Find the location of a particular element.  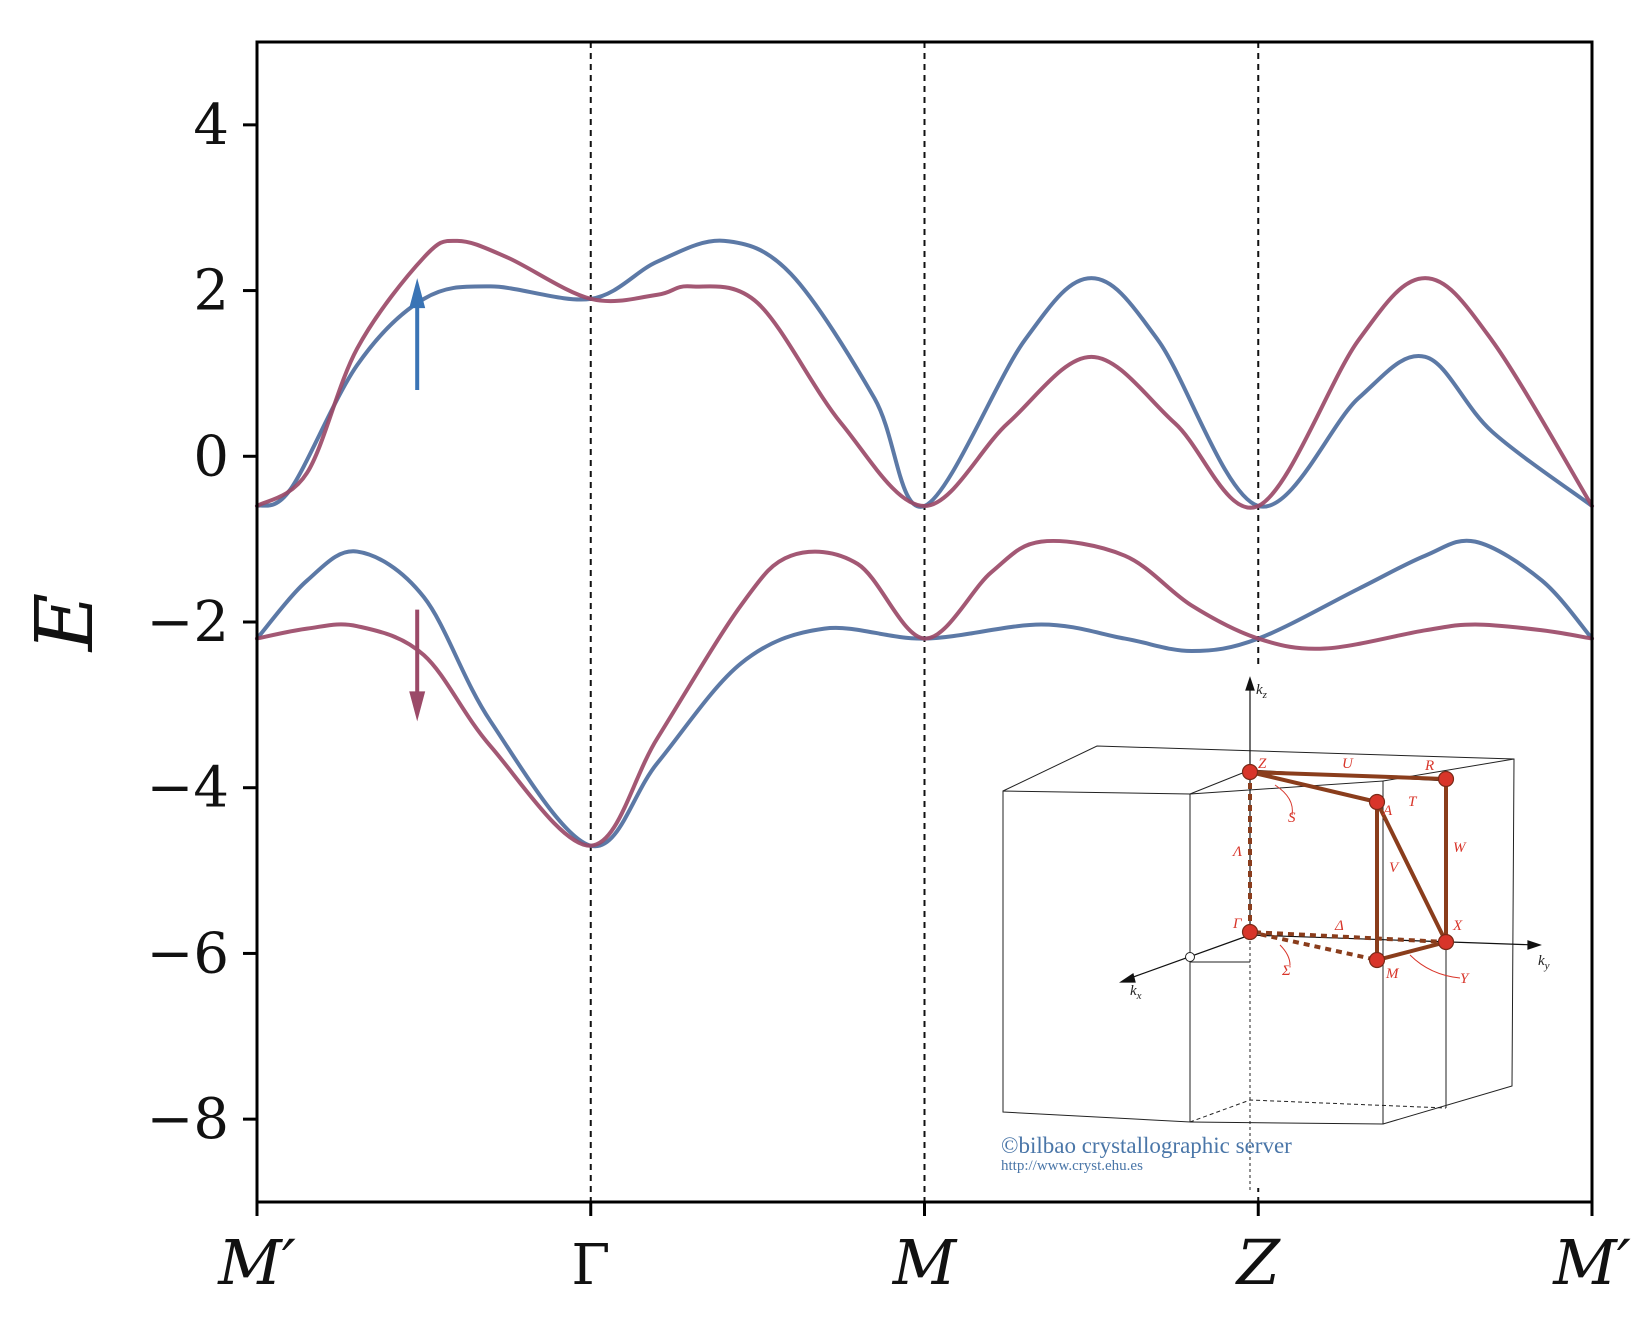

y-tick-label: −4 is located at coordinates (187, 788).